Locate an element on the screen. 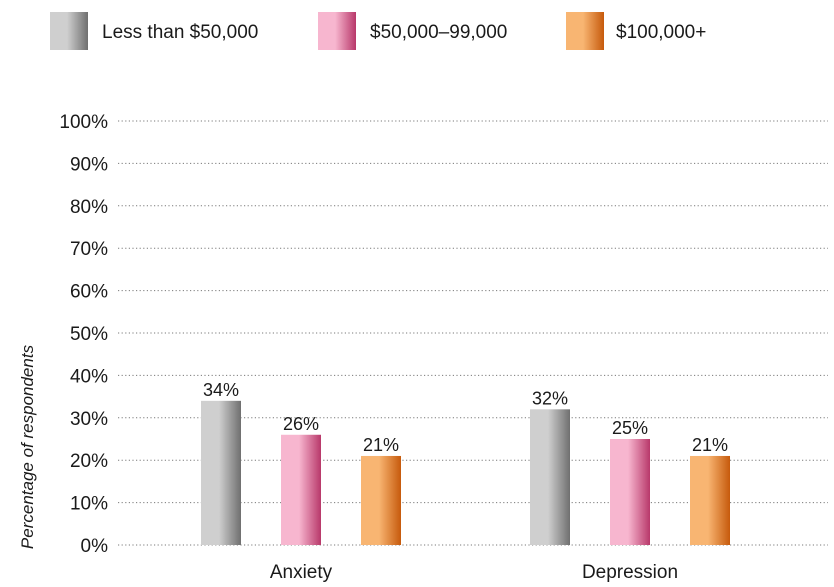  data-label-depression-50-000-99-000: 25% is located at coordinates (630, 428).